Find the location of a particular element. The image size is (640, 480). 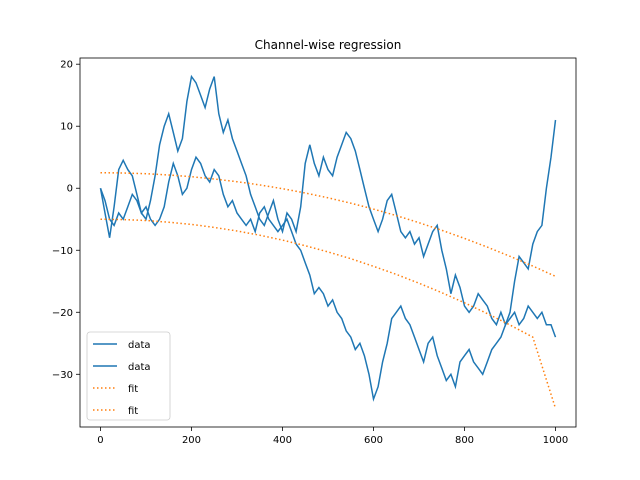

x-tick-label: 0 is located at coordinates (100, 440).